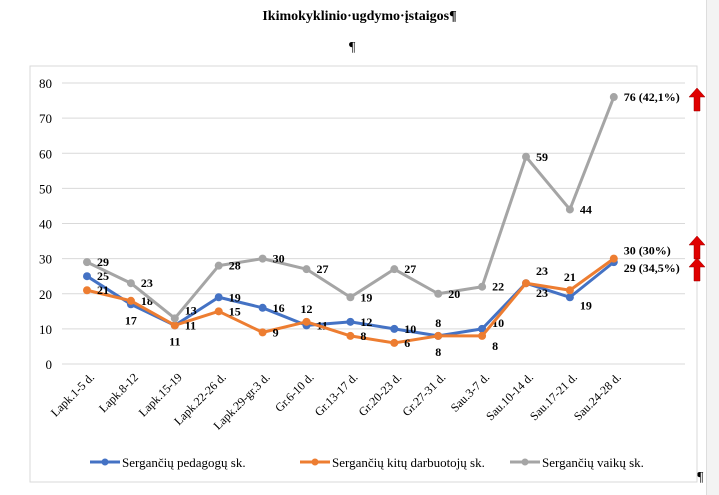 The height and width of the screenshot is (495, 719). Describe the element at coordinates (652, 268) in the screenshot. I see `data-label: 29 (34,5%)` at that location.